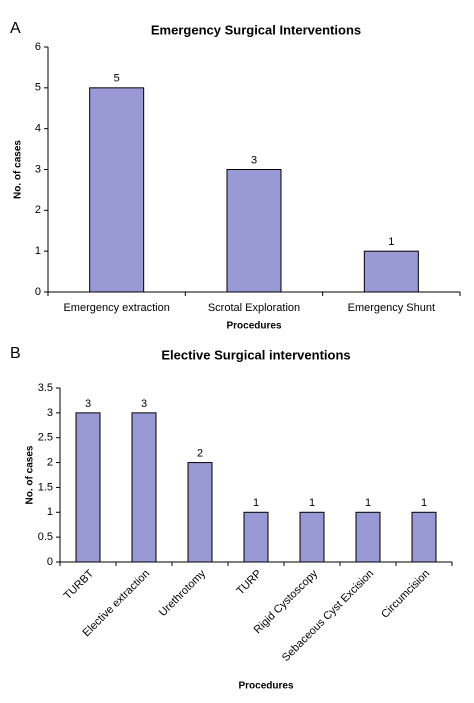 This screenshot has width=474, height=703. What do you see at coordinates (45, 388) in the screenshot?
I see `y-tick-label: 3.5` at bounding box center [45, 388].